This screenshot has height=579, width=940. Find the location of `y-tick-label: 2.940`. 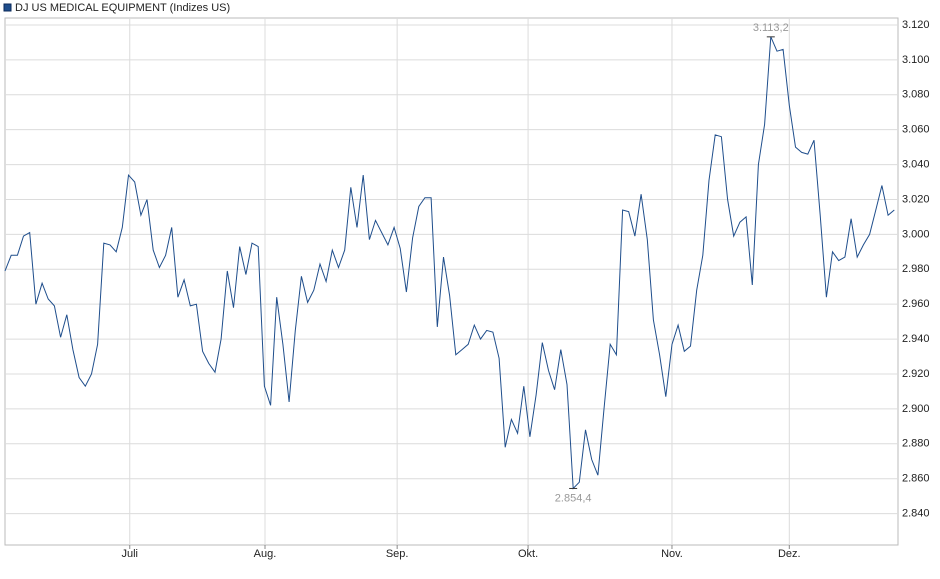

y-tick-label: 2.940 is located at coordinates (916, 339).